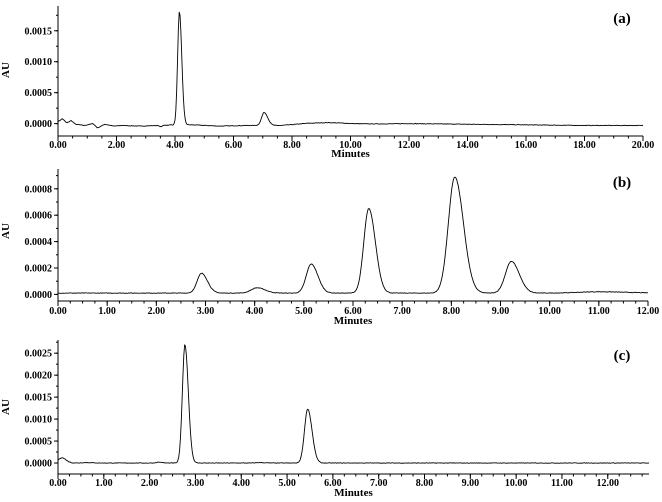  I want to click on panel-label: (a), so click(622, 19).